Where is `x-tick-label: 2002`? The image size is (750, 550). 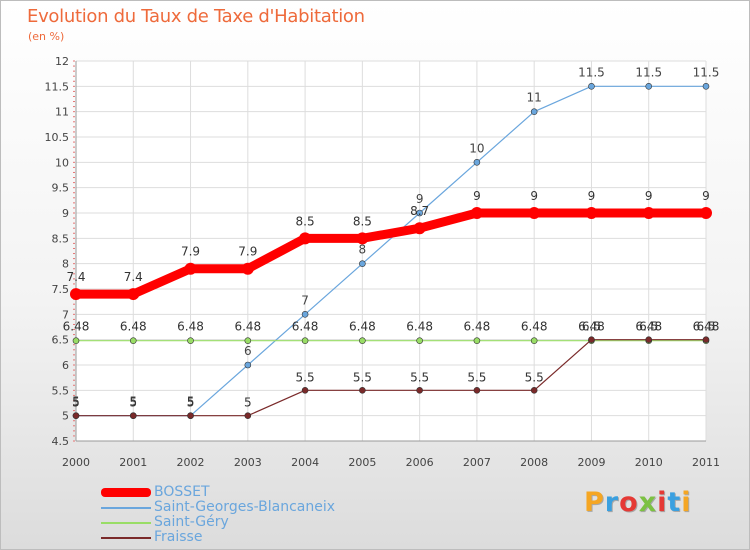
x-tick-label: 2002 is located at coordinates (191, 462).